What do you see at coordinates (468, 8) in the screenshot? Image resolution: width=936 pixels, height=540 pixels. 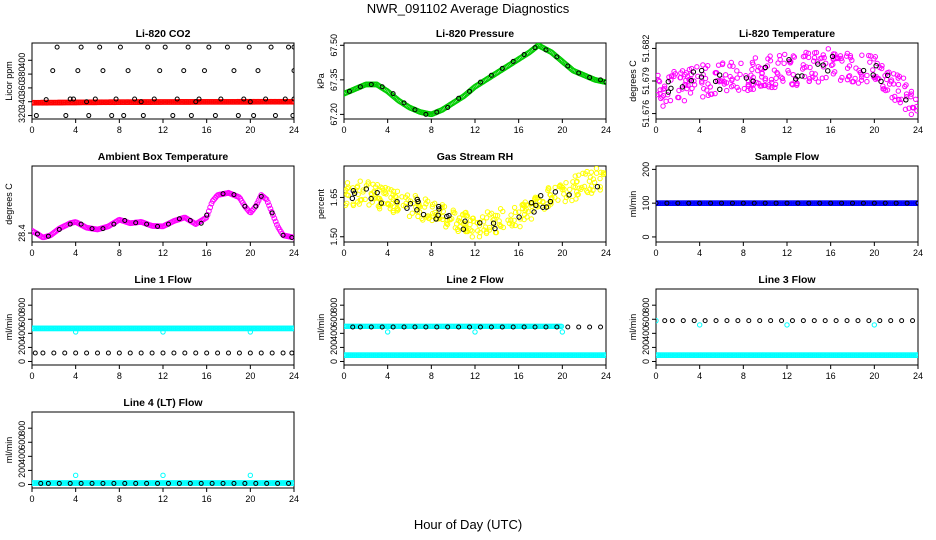 I see `page-title: NWR_091102 Average Diagnostics` at bounding box center [468, 8].